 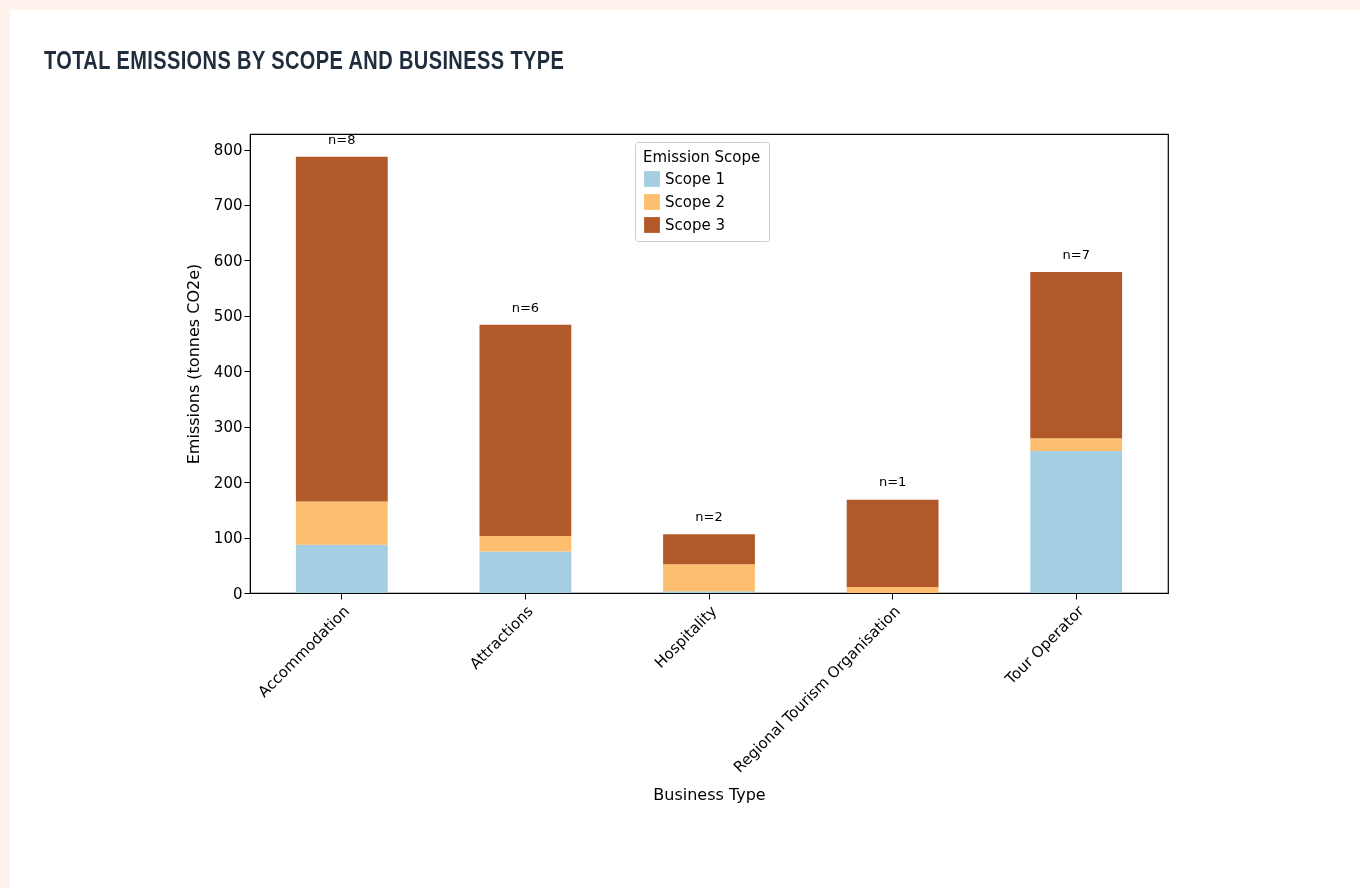 What do you see at coordinates (304, 60) in the screenshot?
I see `chart-title: TOTAL EMISSIONS BY SCOPE AND BUSINESS TYPE` at bounding box center [304, 60].